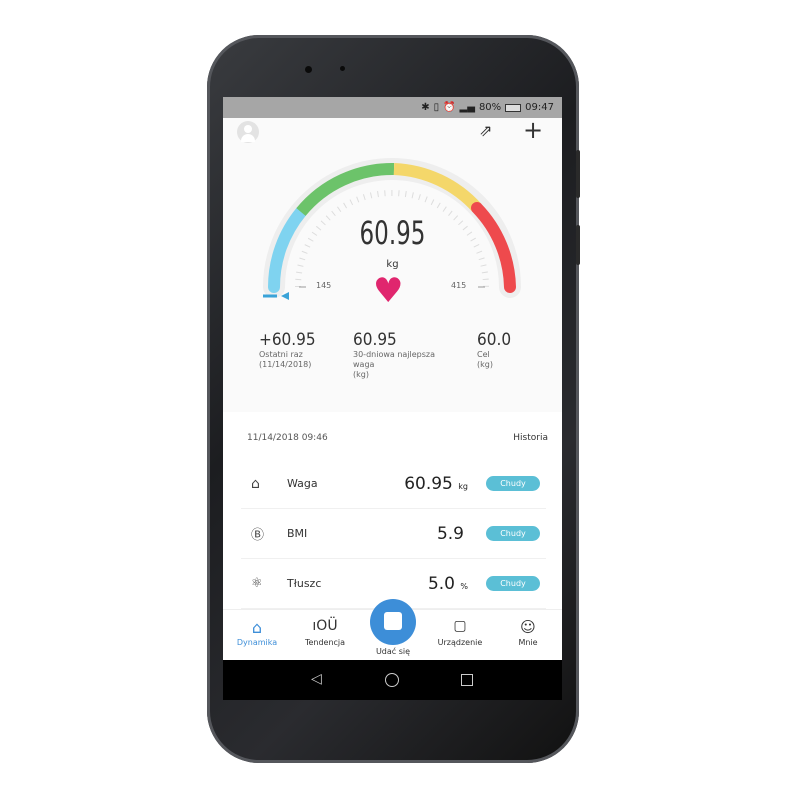 The width and height of the screenshot is (800, 800). I want to click on measurement-datetime: 11/14/2018 09:46, so click(287, 438).